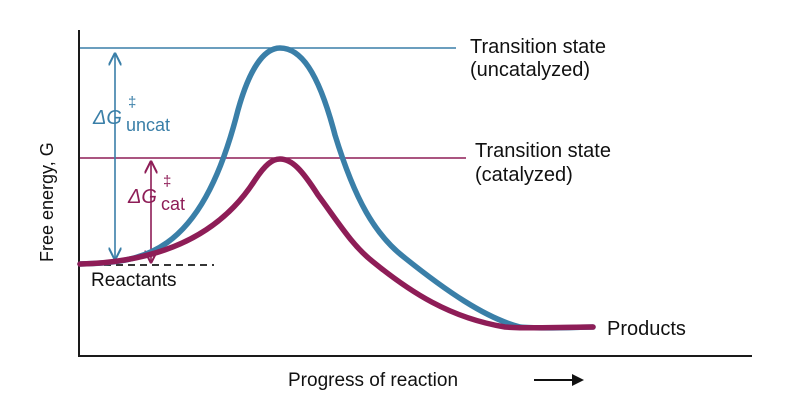 The height and width of the screenshot is (414, 794). Describe the element at coordinates (524, 175) in the screenshot. I see `ts-cat-label-line2: (catalyzed)` at that location.